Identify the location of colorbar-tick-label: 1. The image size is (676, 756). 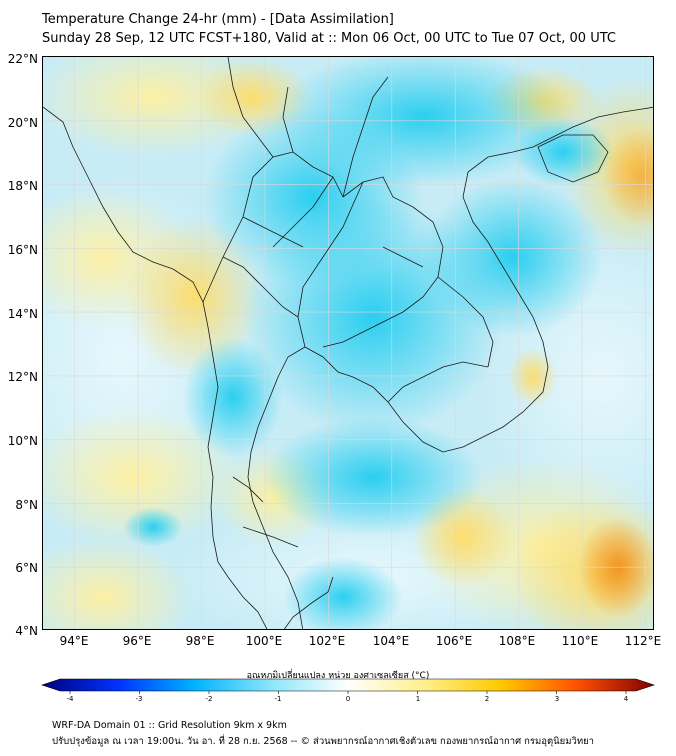
(418, 699).